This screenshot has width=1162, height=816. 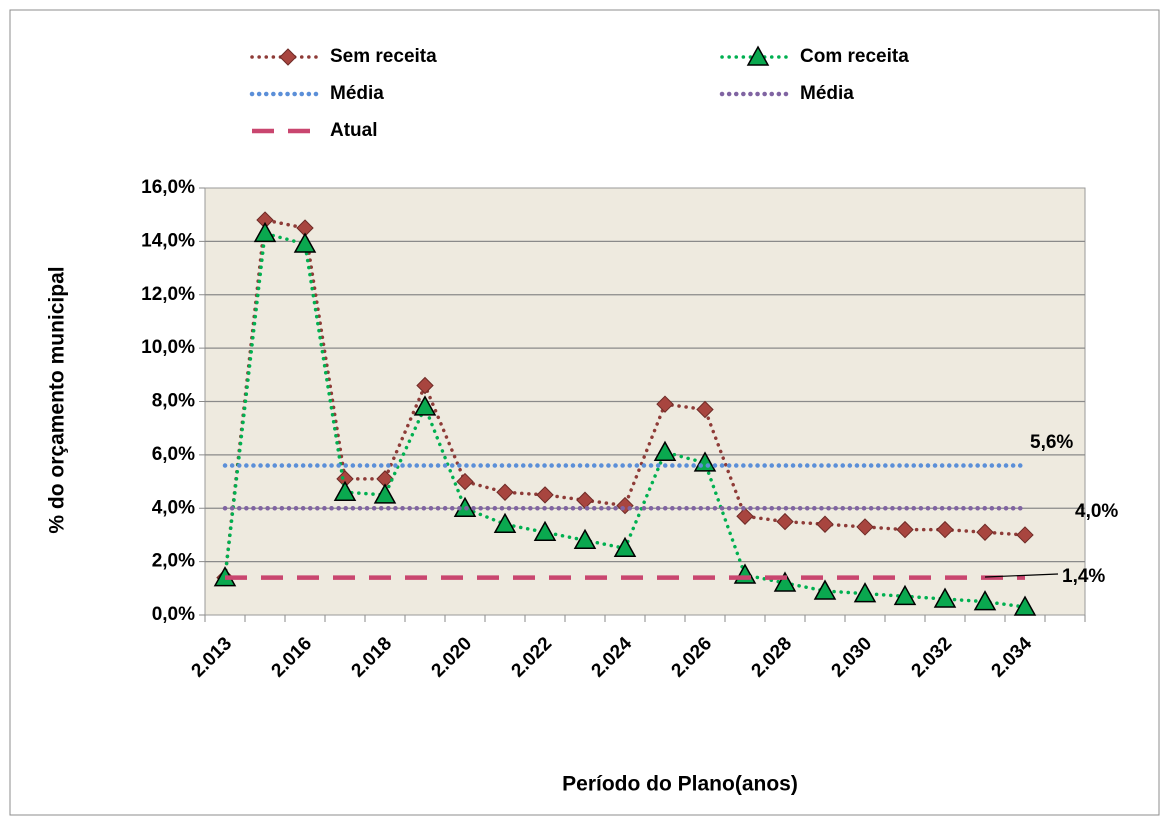 What do you see at coordinates (173, 614) in the screenshot?
I see `y-tick-label: 0,0%` at bounding box center [173, 614].